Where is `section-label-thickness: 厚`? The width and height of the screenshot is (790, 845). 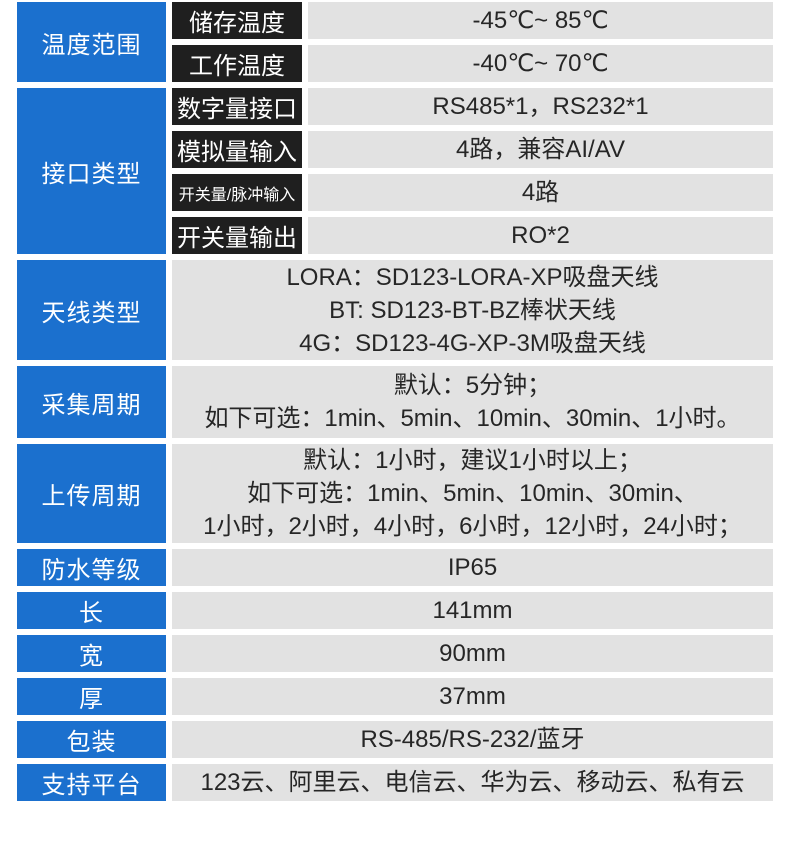 section-label-thickness: 厚 is located at coordinates (91, 696).